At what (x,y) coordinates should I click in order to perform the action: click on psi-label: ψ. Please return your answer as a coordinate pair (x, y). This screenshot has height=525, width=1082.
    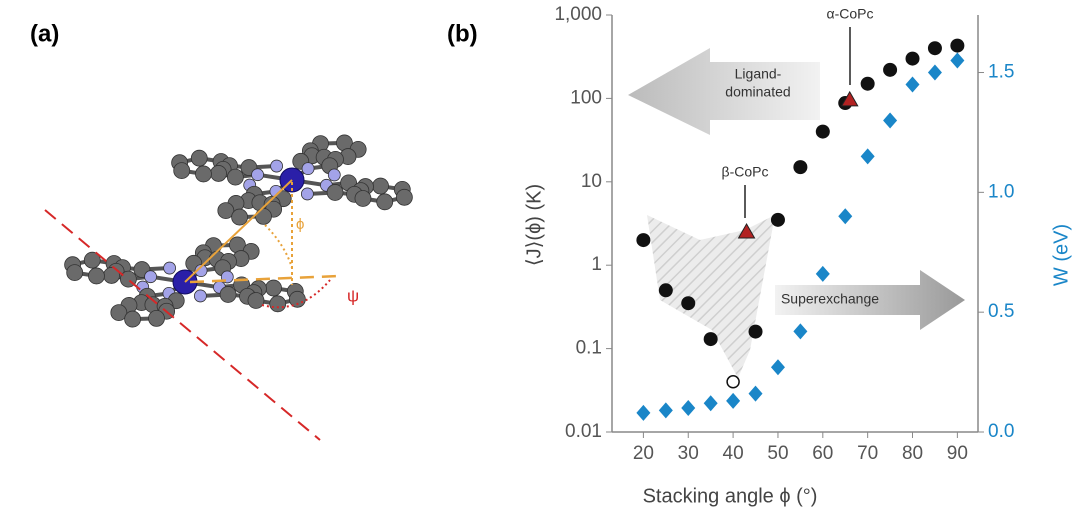
    Looking at the image, I should click on (353, 295).